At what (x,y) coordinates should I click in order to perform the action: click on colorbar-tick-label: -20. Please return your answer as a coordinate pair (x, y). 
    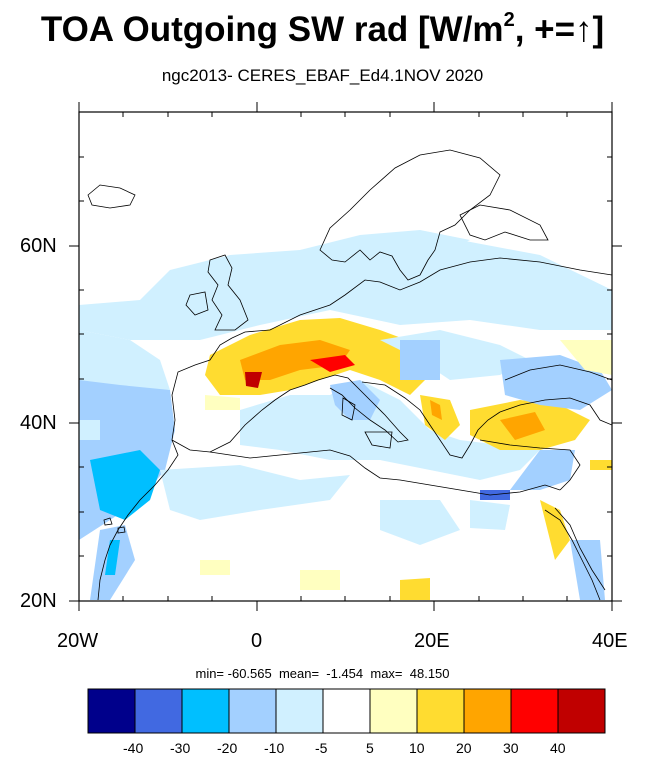
    Looking at the image, I should click on (227, 748).